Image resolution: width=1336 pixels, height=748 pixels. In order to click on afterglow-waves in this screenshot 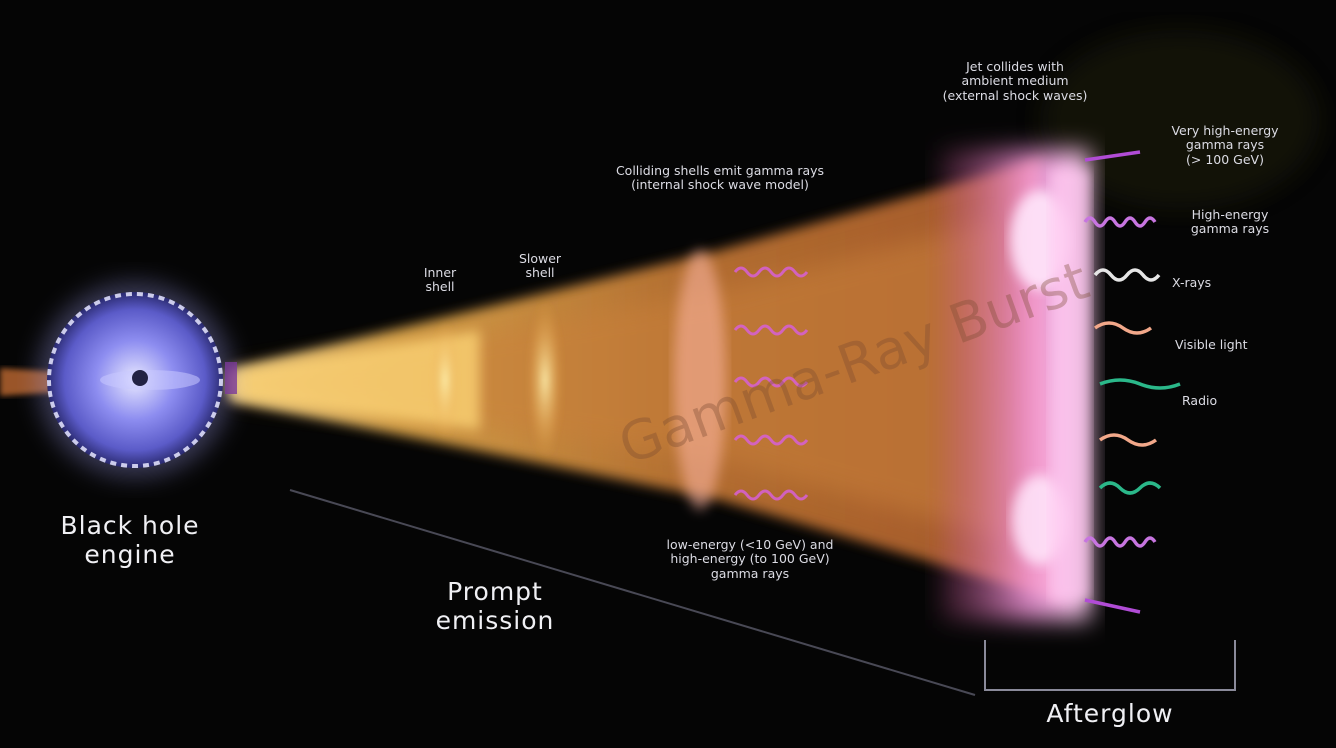, I will do `click(1132, 382)`.